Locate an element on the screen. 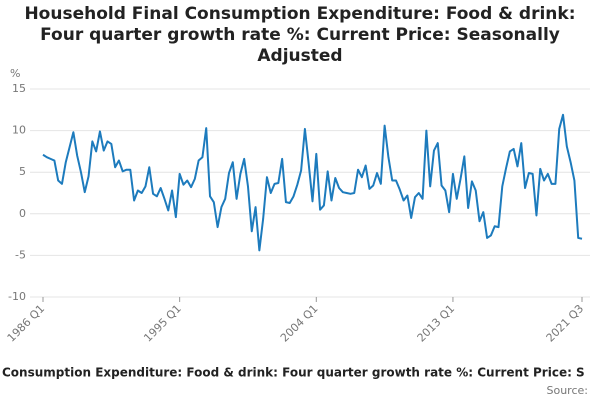 This screenshot has height=400, width=600. x-tick-label: 2004 Q1 is located at coordinates (299, 323).